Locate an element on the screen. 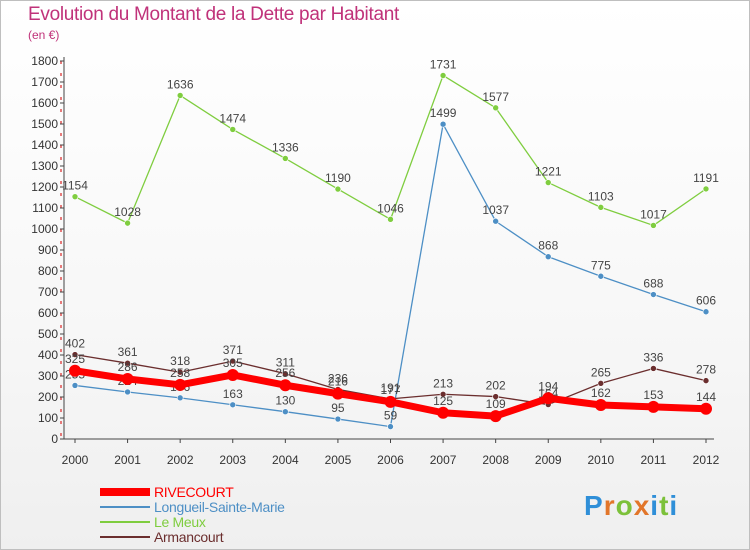 This screenshot has height=550, width=750. data-label: 1028 is located at coordinates (127, 212).